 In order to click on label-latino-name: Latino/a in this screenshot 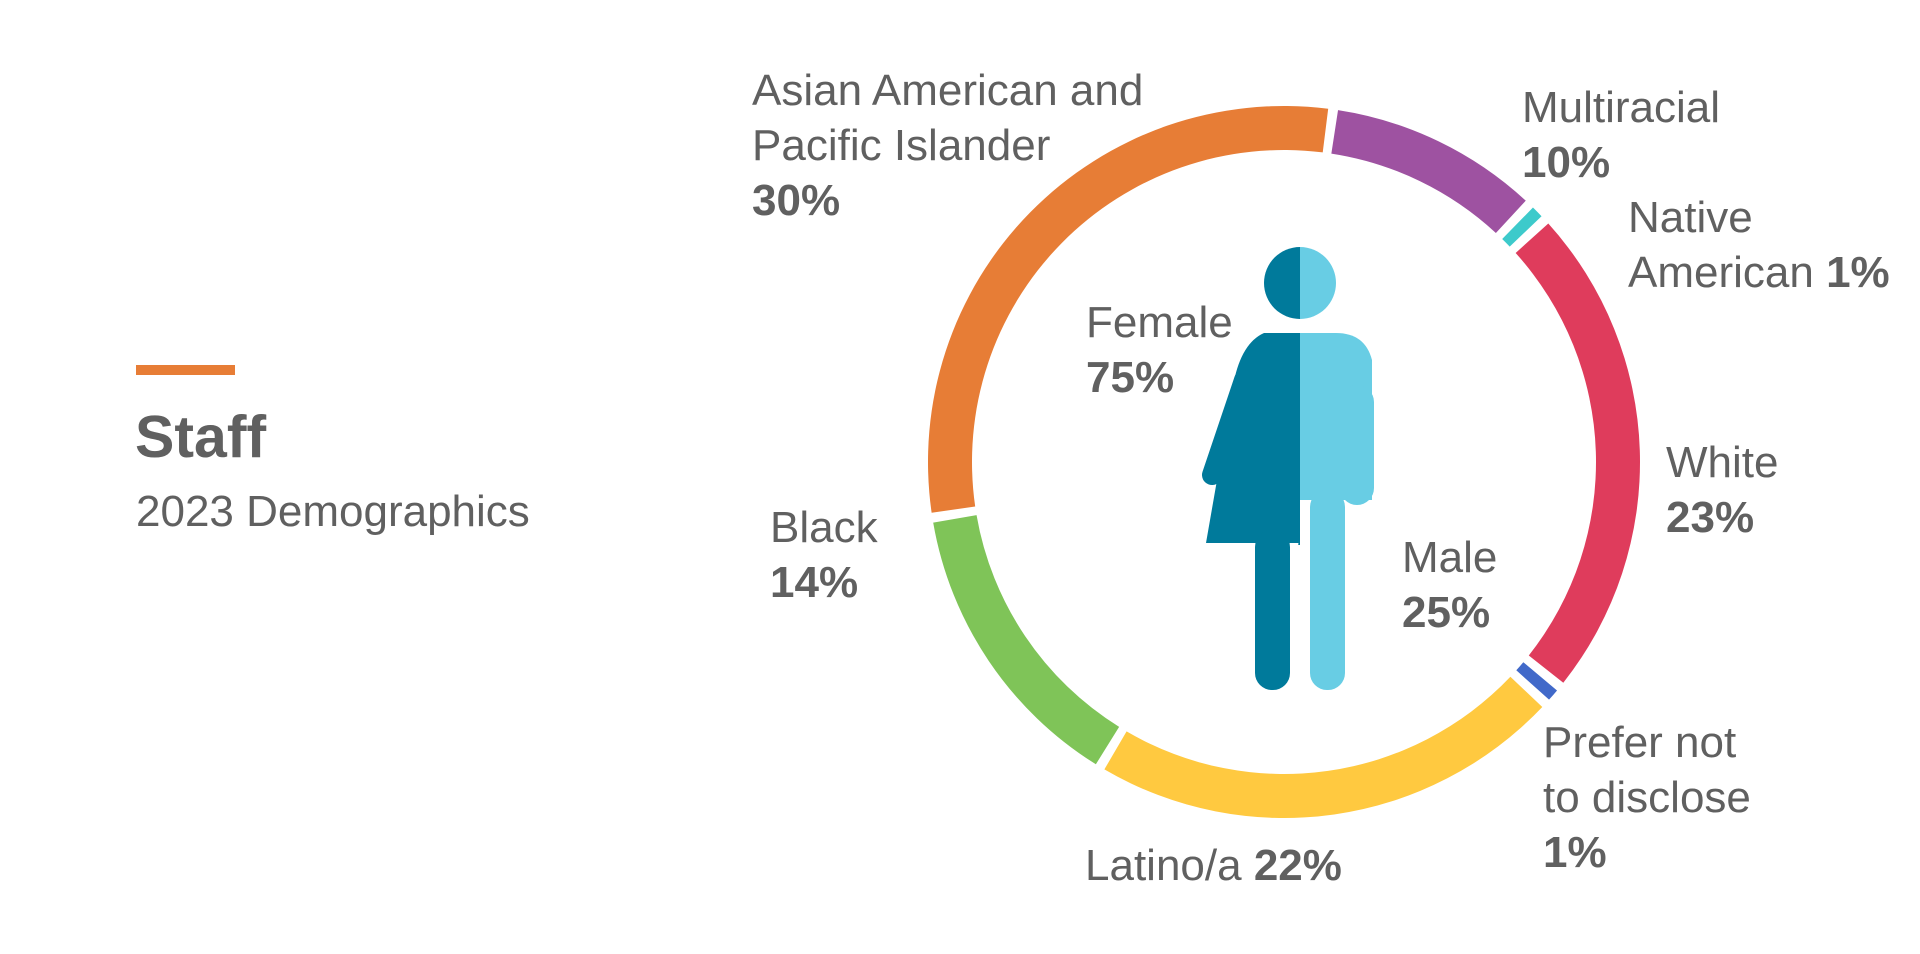, I will do `click(1163, 865)`.